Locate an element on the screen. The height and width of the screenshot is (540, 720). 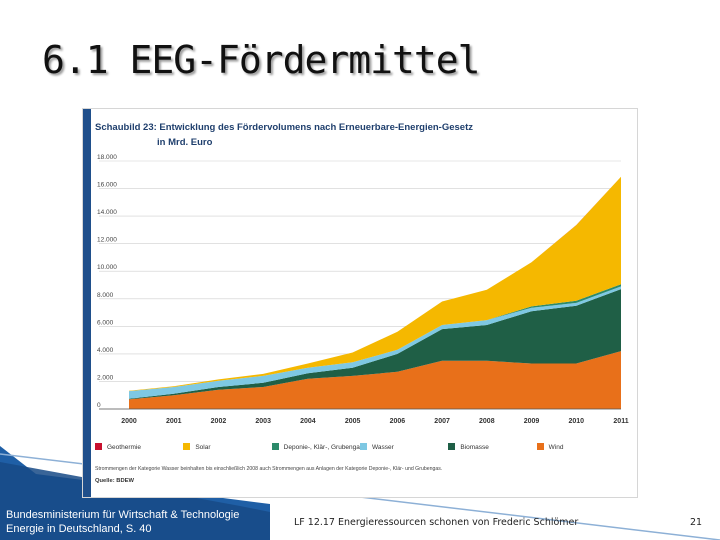
x-tick-label: 2009 is located at coordinates (532, 421).